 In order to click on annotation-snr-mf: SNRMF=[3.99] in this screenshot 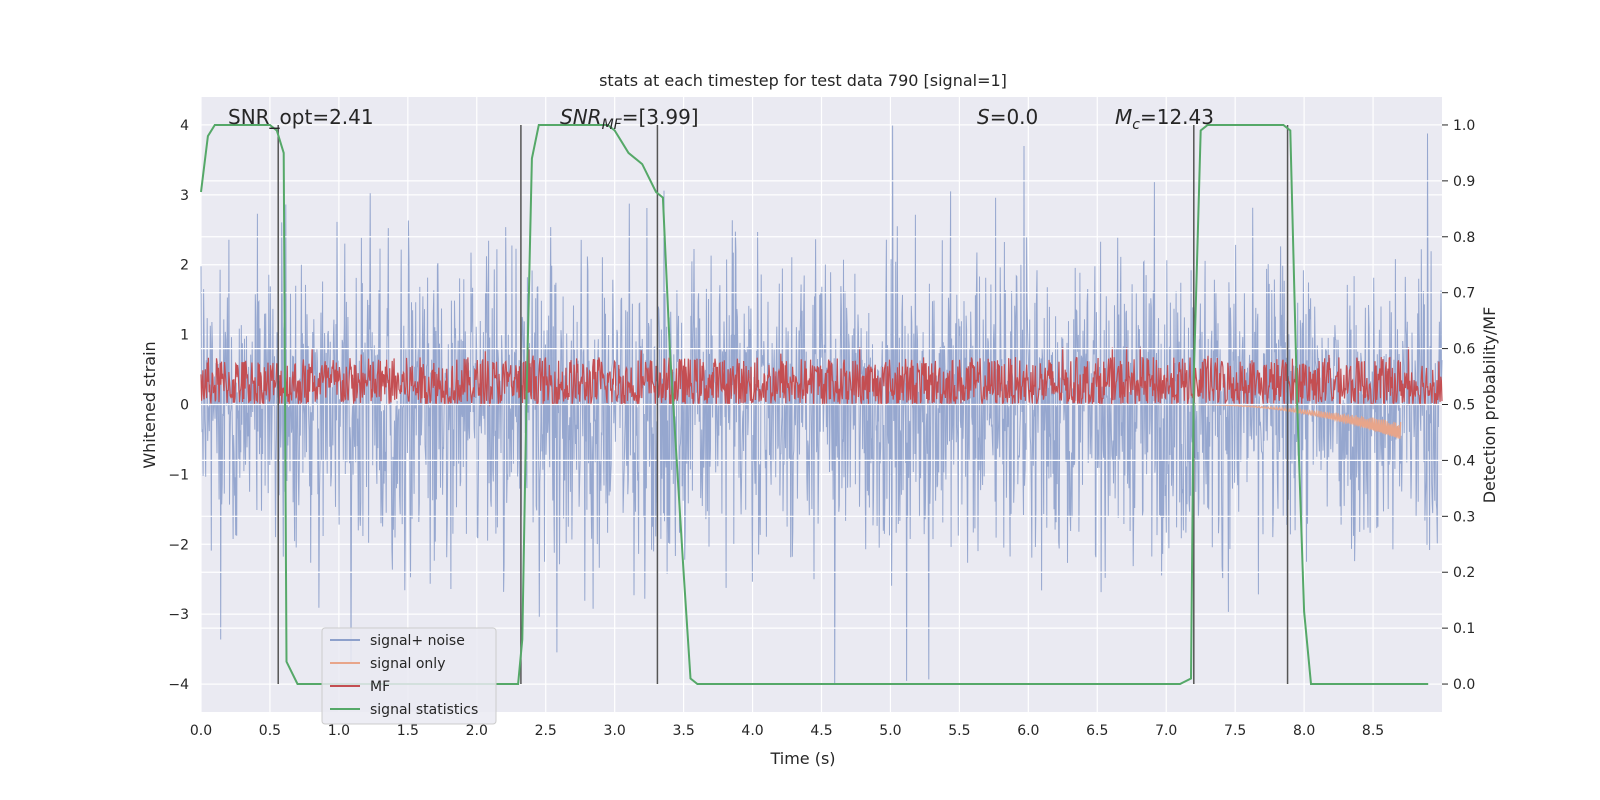, I will do `click(629, 119)`.